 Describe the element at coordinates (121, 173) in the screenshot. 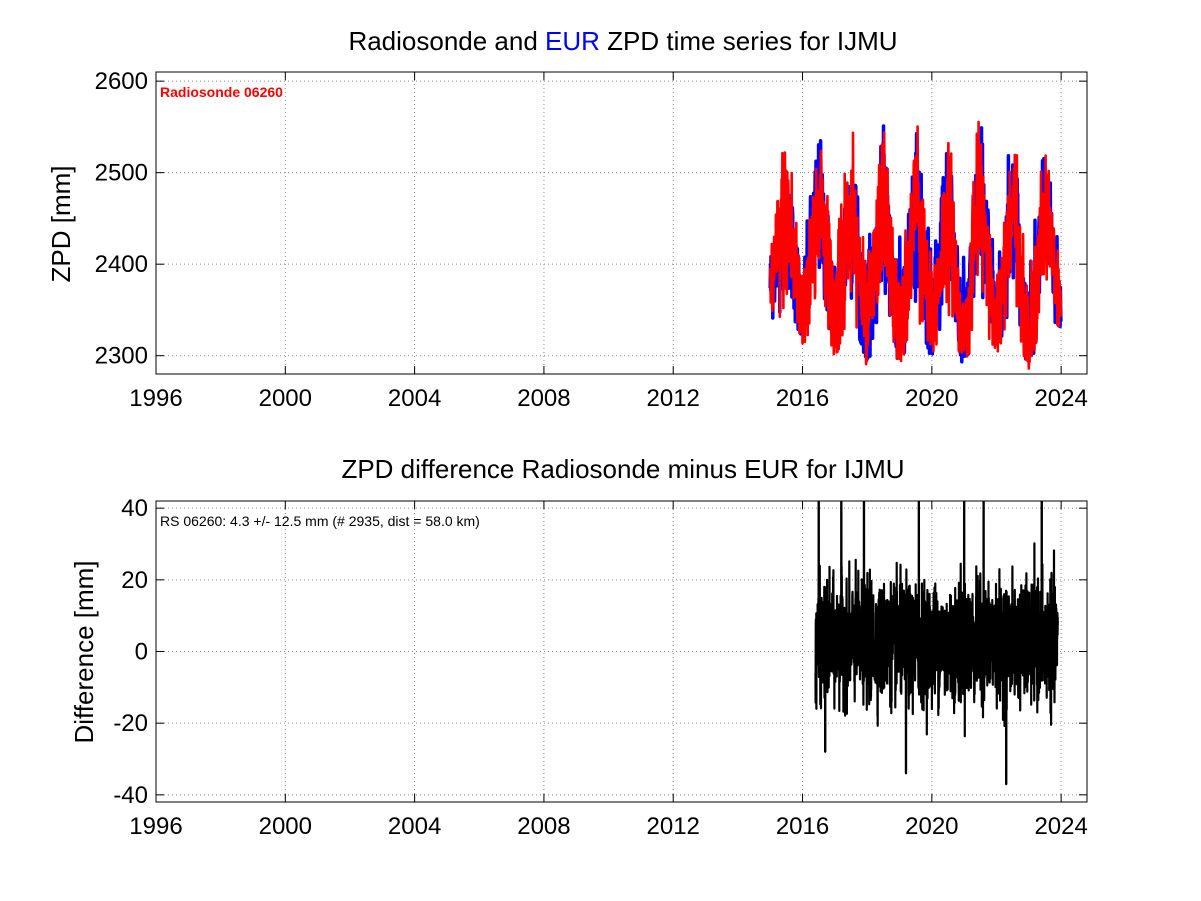

I see `y-tick-label: 2500` at that location.